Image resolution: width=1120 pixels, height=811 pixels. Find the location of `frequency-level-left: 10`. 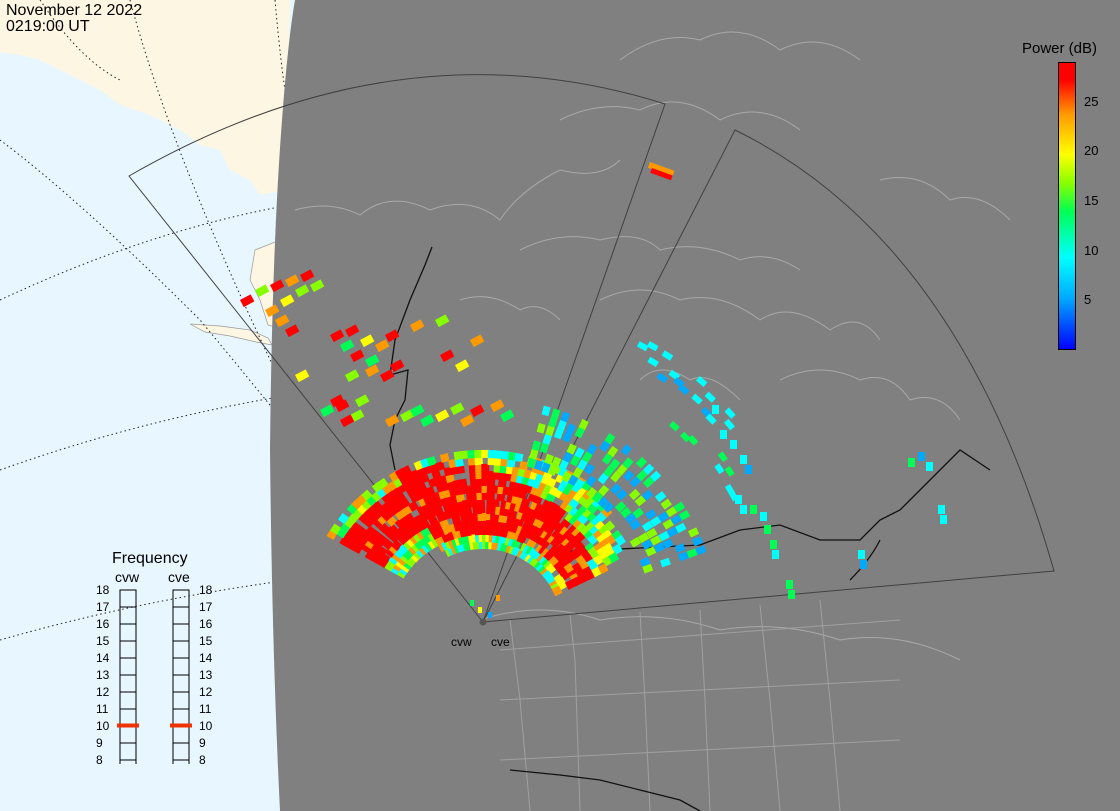

frequency-level-left: 10 is located at coordinates (103, 726).